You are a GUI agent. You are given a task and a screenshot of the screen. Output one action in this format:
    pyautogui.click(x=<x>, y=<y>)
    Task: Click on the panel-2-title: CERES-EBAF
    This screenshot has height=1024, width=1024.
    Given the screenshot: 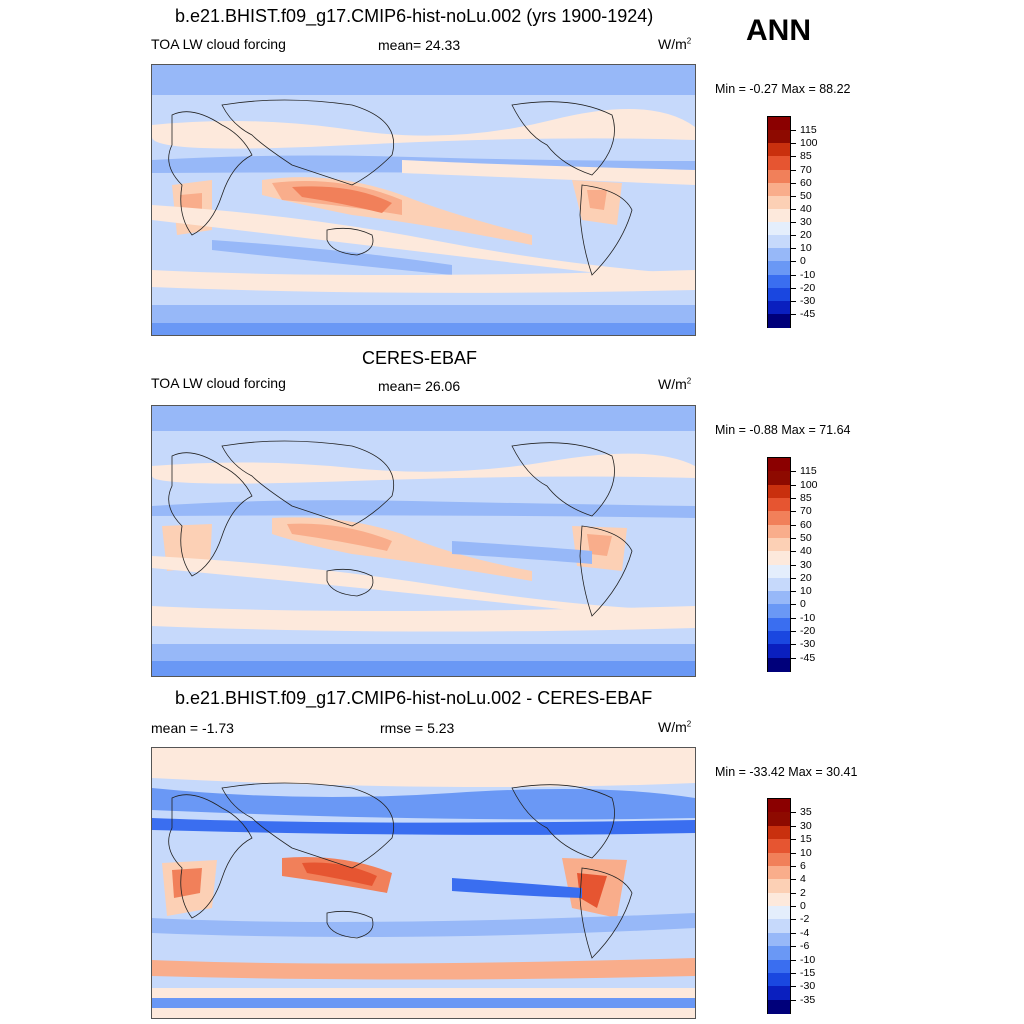 What is the action you would take?
    pyautogui.click(x=420, y=358)
    